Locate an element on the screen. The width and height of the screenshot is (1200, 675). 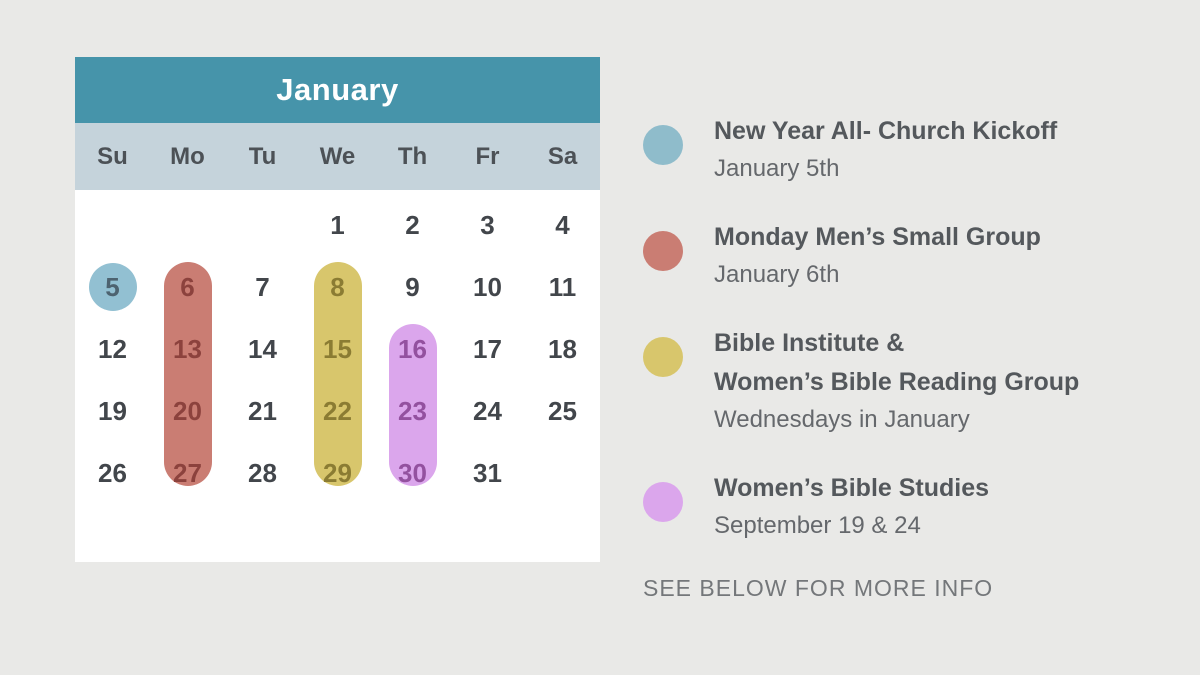
legend-entry-womens-bible-studies: Women’s Bible Studies September 19 & 24 is located at coordinates (913, 506).